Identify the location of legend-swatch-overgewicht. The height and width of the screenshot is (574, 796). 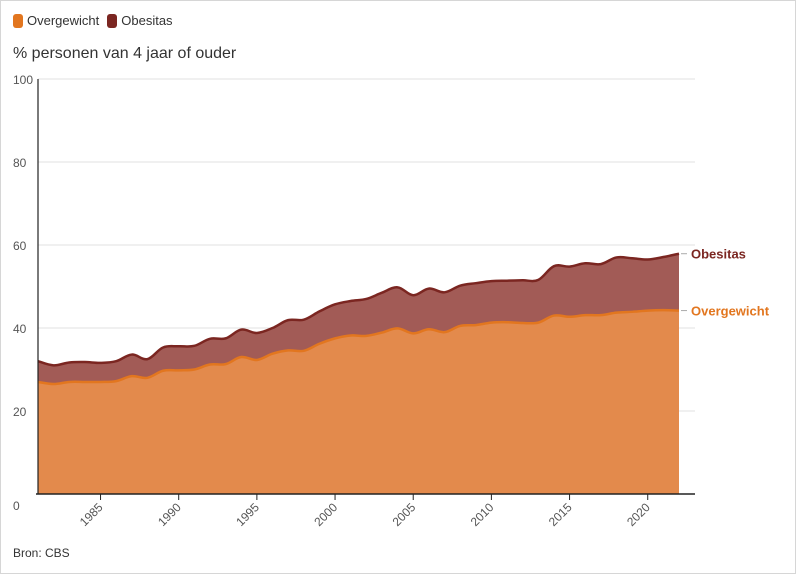
(18, 20).